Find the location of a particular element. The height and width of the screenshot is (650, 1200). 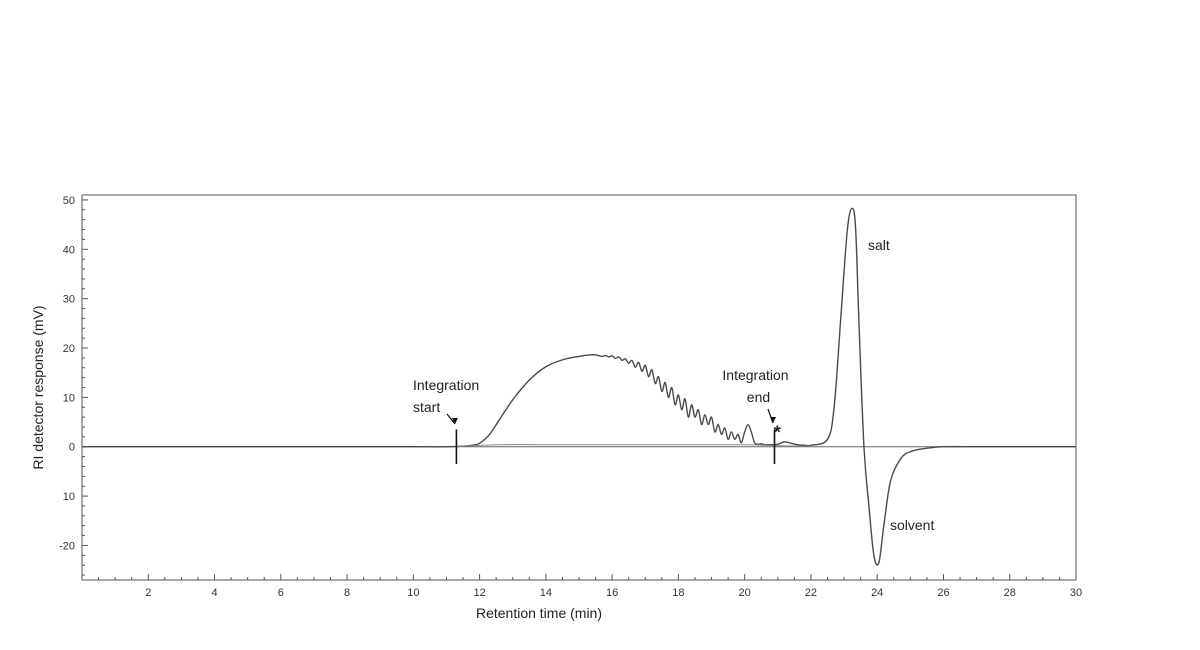

x-tick-label: 16 is located at coordinates (612, 593).